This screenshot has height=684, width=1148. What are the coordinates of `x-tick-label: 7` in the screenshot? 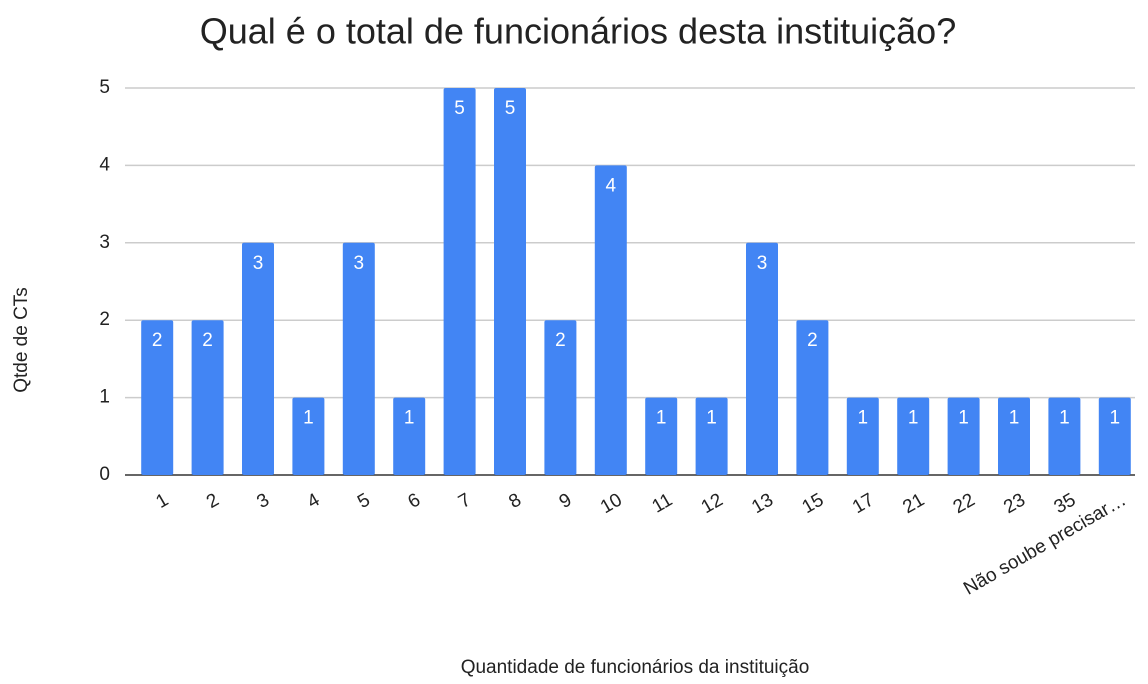 It's located at (465, 500).